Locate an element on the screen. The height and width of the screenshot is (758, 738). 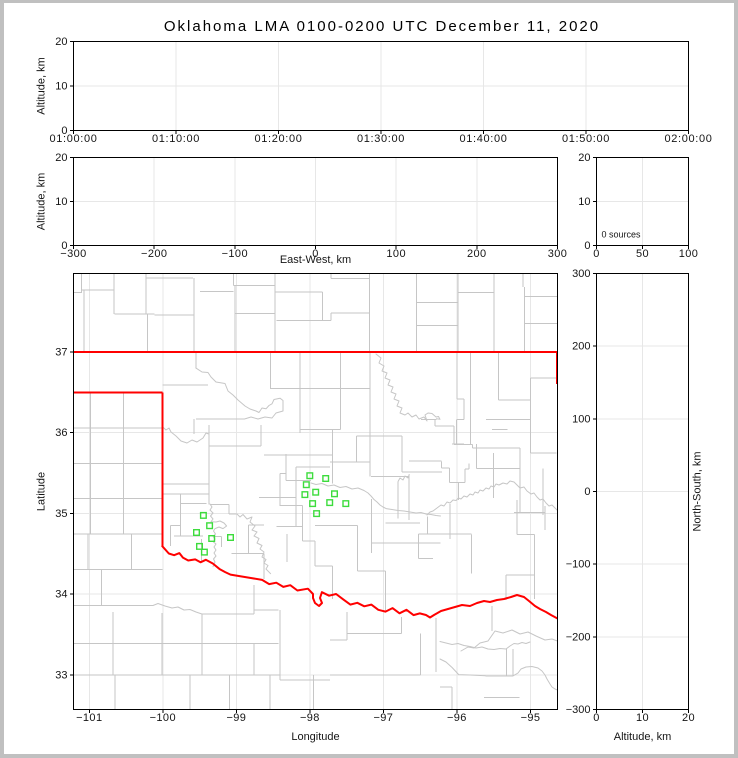
svg-text: 36 is located at coordinates (61, 433).